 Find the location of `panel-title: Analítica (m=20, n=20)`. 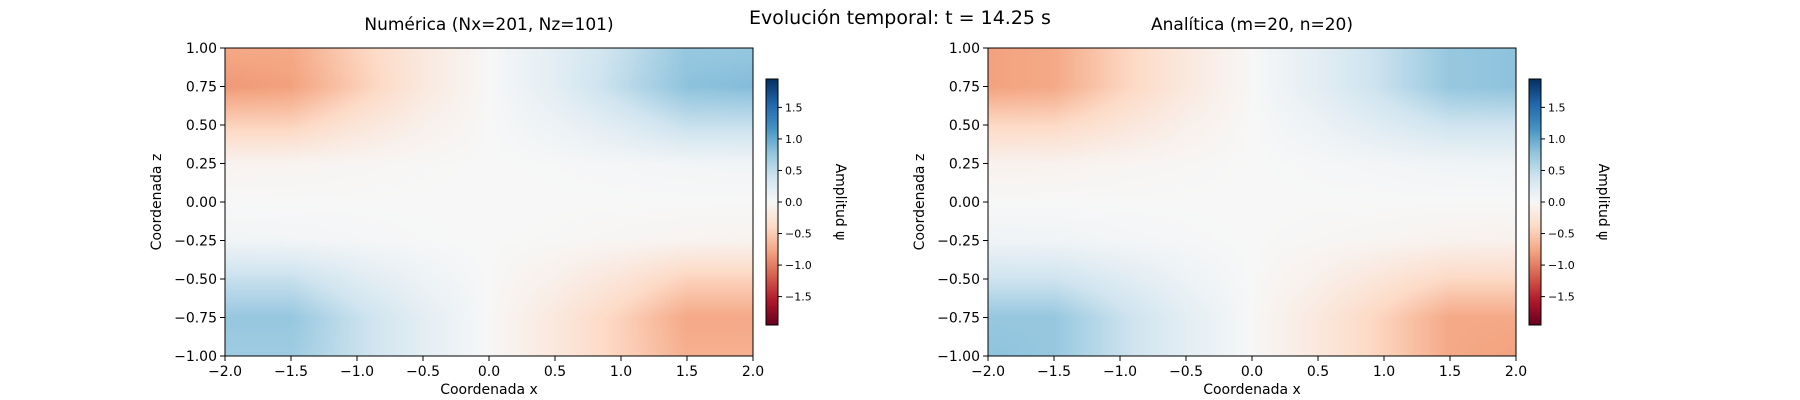

panel-title: Analítica (m=20, n=20) is located at coordinates (1252, 25).